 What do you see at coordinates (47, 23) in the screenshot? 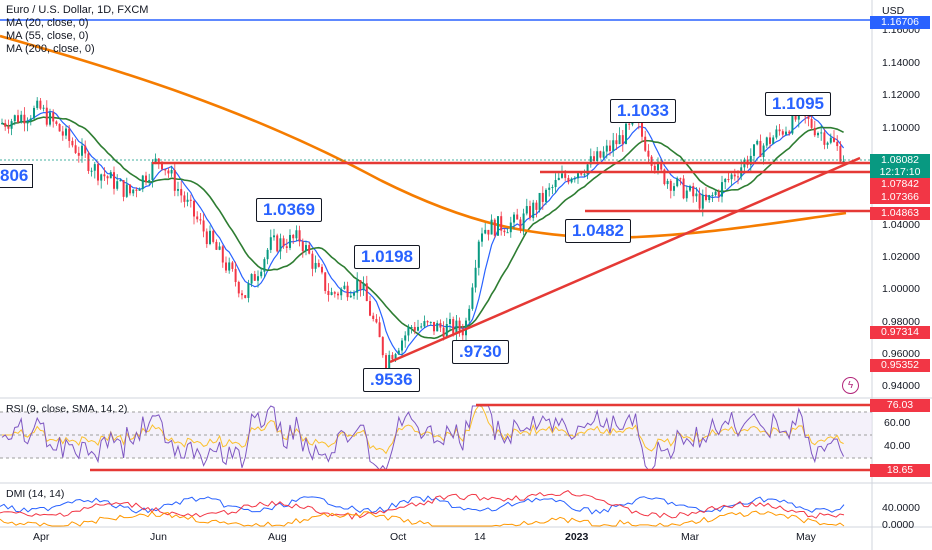
I see `ma20-legend: MA (20, close, 0)` at bounding box center [47, 23].